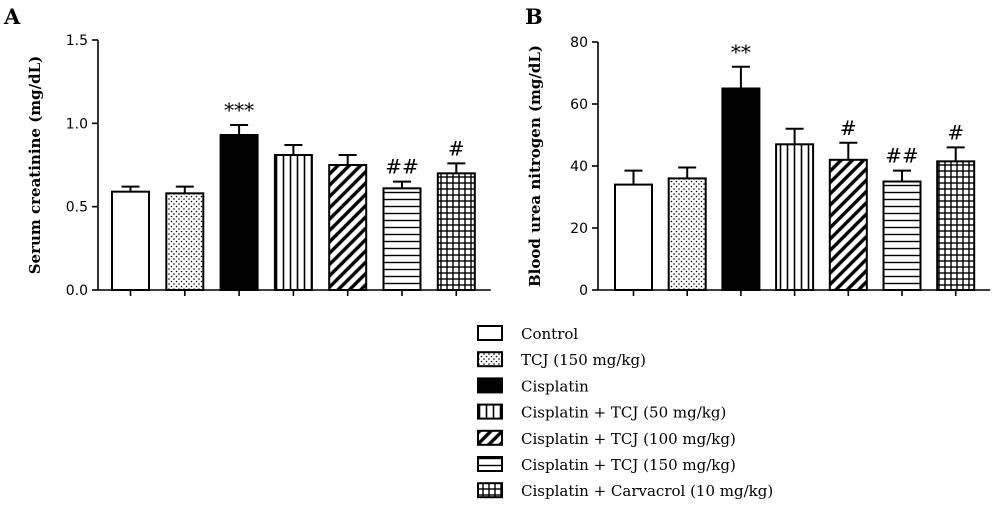 This screenshot has width=1000, height=528. I want to click on y-tick-label: 0.0, so click(77, 291).